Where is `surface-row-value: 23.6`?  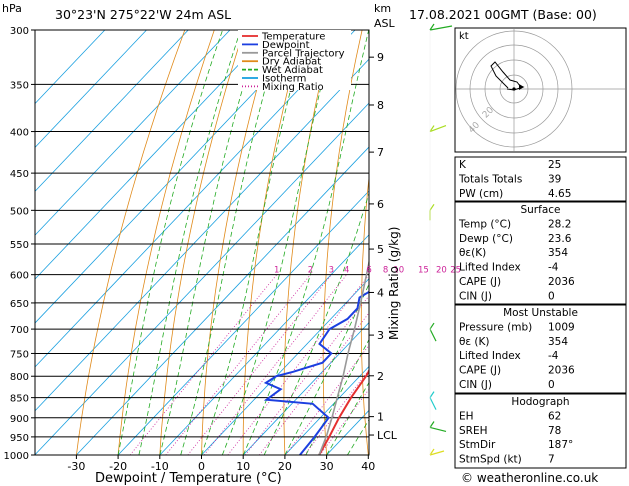
surface-row-value: 23.6 is located at coordinates (560, 239).